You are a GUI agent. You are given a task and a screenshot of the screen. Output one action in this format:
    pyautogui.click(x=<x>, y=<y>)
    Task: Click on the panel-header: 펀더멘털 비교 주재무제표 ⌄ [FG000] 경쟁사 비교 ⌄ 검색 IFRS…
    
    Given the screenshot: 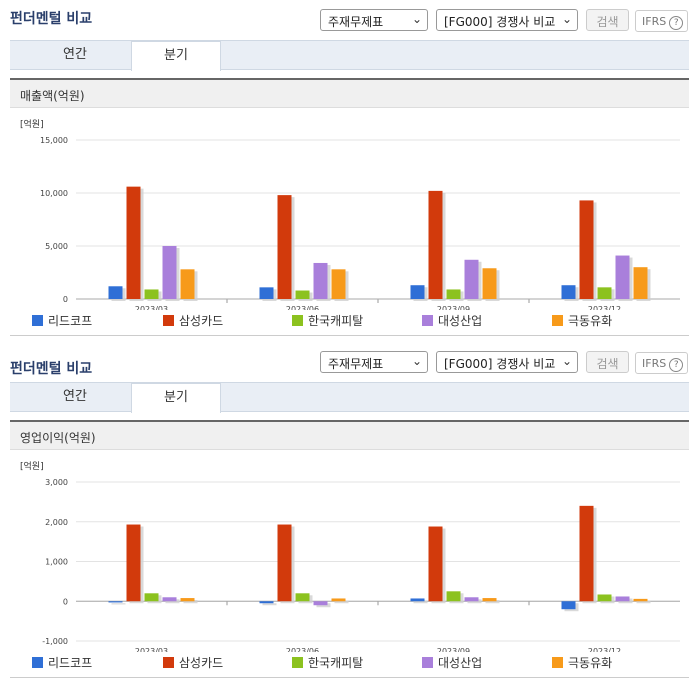 What is the action you would take?
    pyautogui.click(x=348, y=16)
    